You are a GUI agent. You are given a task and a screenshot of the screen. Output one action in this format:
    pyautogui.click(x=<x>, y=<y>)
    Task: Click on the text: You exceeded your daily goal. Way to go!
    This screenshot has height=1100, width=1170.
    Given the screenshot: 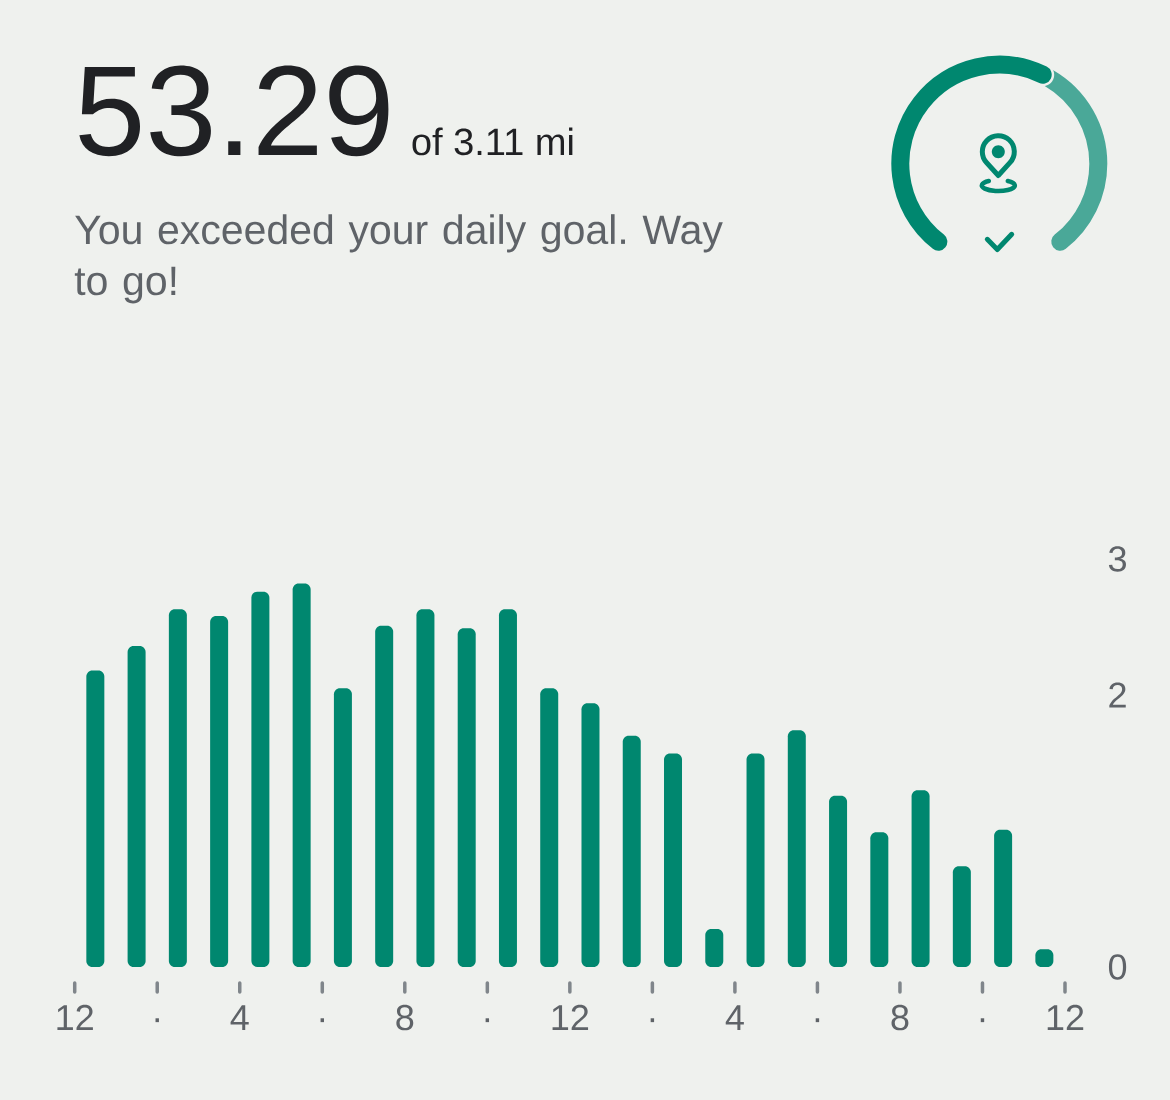 What is the action you would take?
    pyautogui.click(x=398, y=259)
    